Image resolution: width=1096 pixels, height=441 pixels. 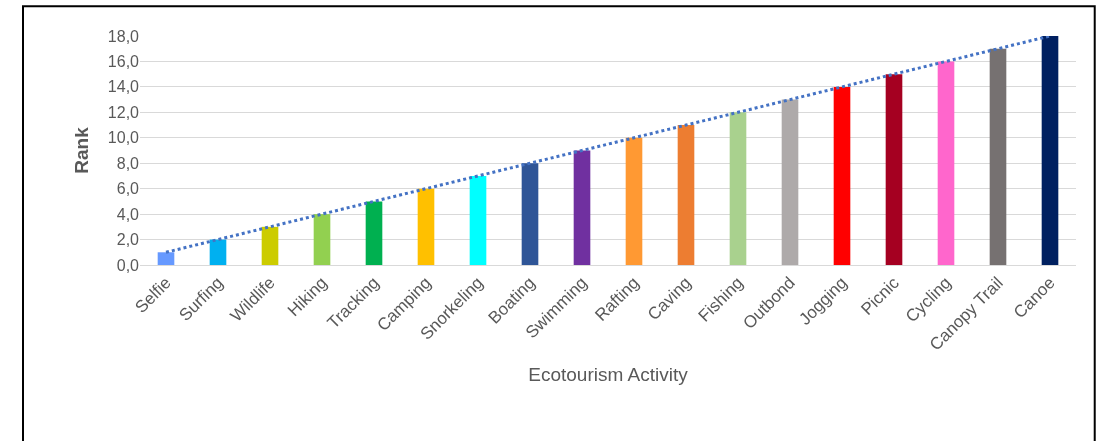 I want to click on y-tick-label: 8,0, so click(x=128, y=163).